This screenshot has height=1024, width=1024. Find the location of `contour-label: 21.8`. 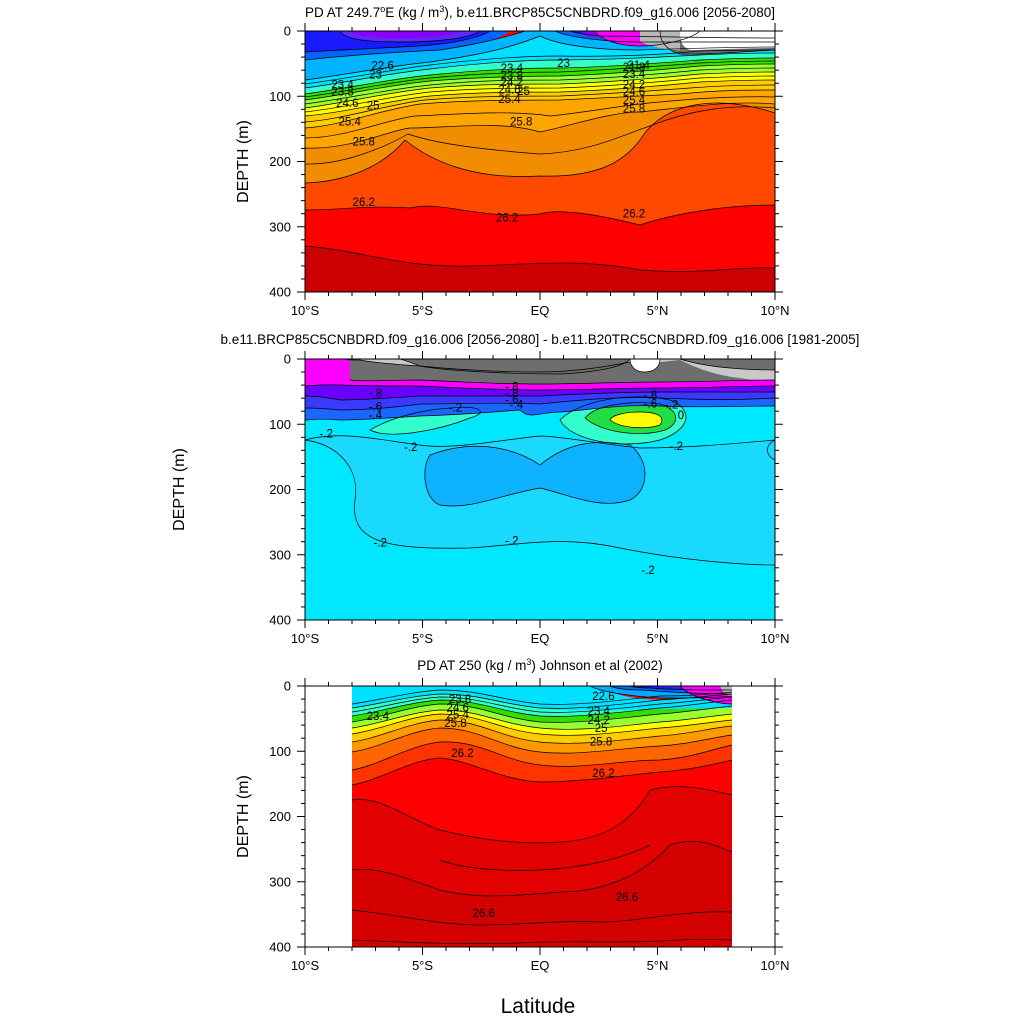

contour-label: 21.8 is located at coordinates (634, 68).